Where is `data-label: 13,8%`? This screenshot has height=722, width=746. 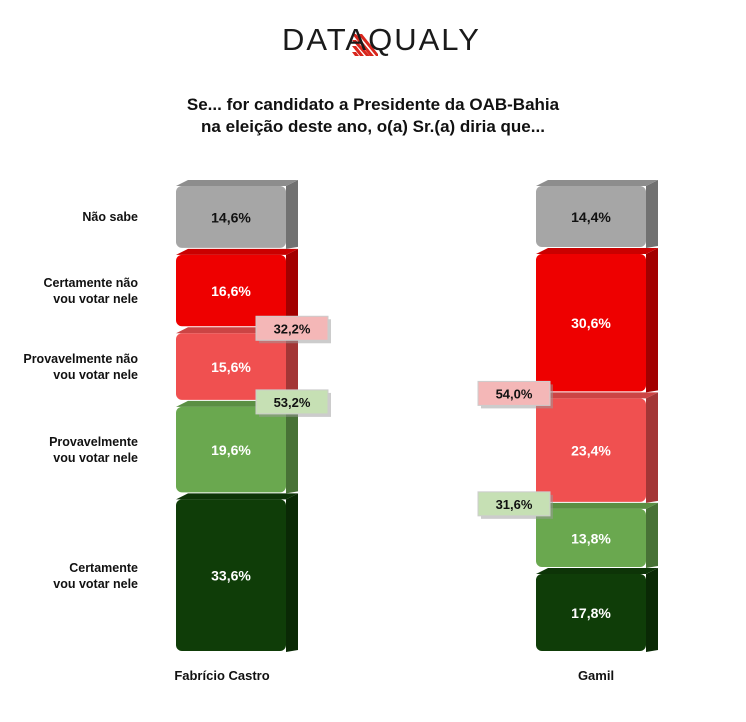 data-label: 13,8% is located at coordinates (591, 538).